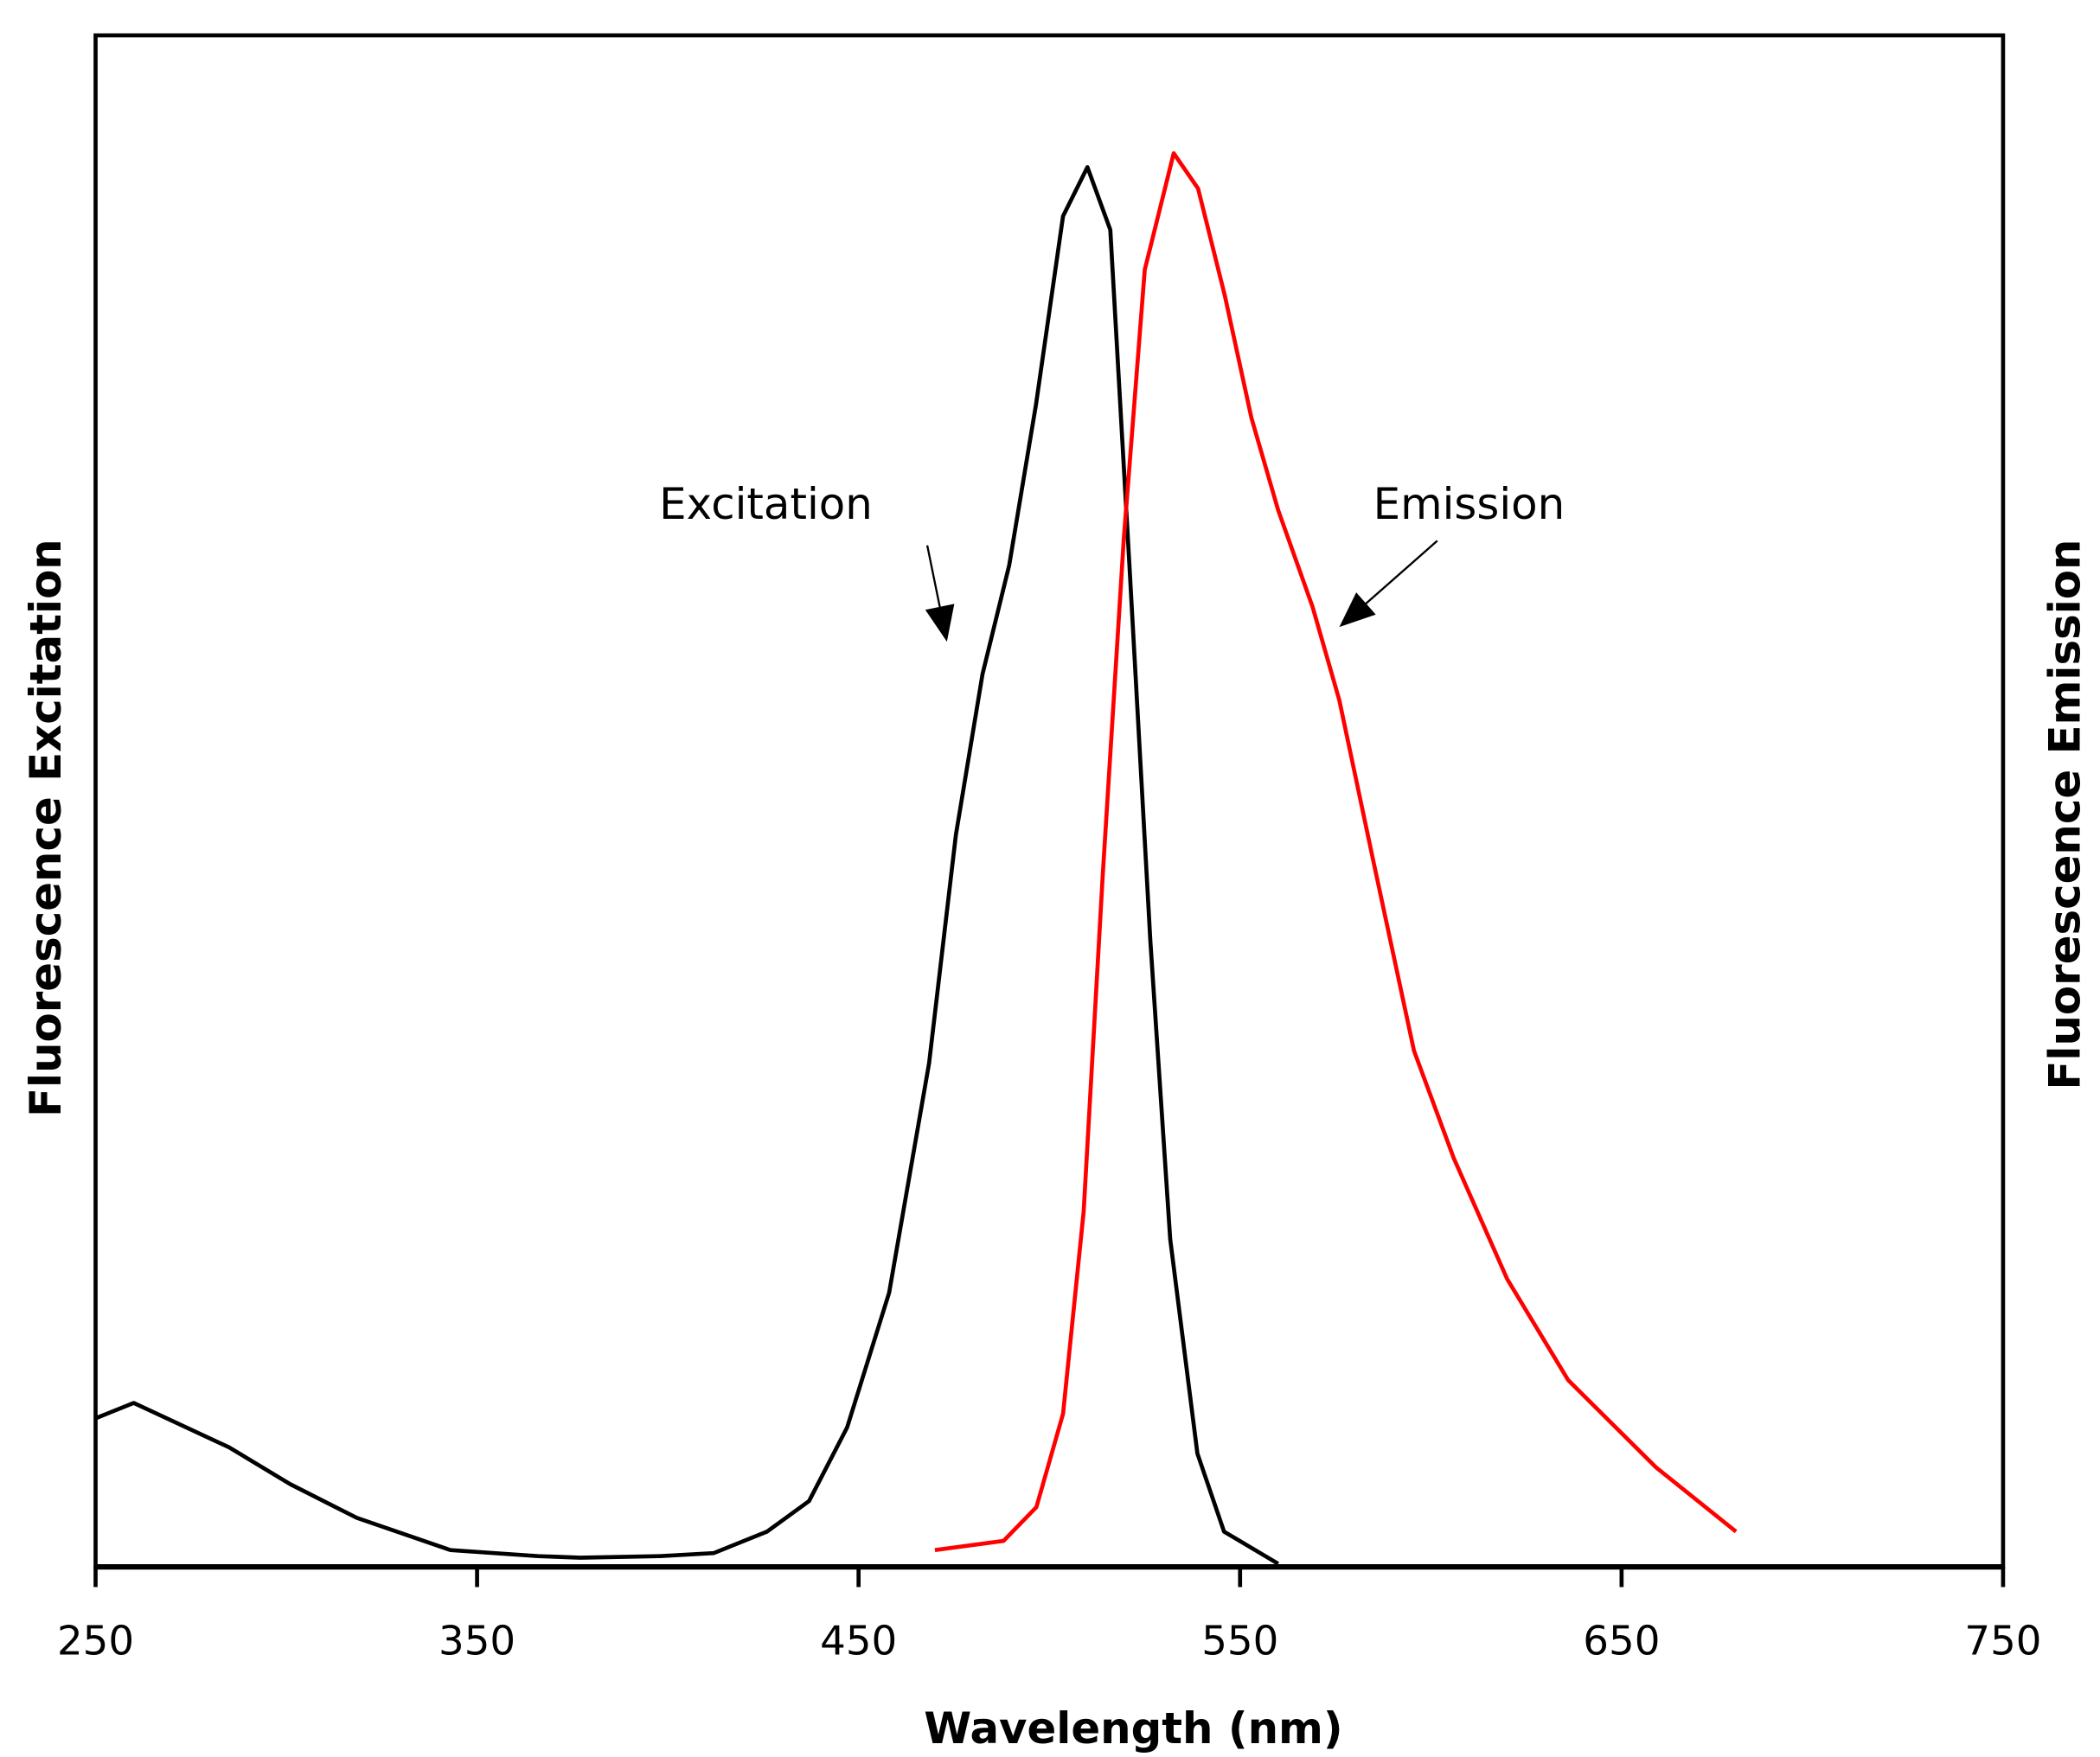 The width and height of the screenshot is (2100, 1757). I want to click on annotation-label-excitation: Excitation, so click(766, 504).